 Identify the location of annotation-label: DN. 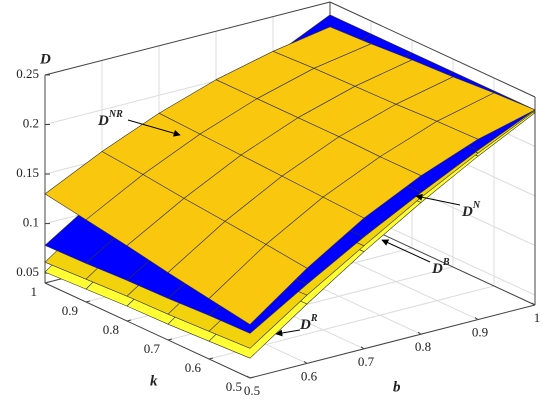
(471, 210).